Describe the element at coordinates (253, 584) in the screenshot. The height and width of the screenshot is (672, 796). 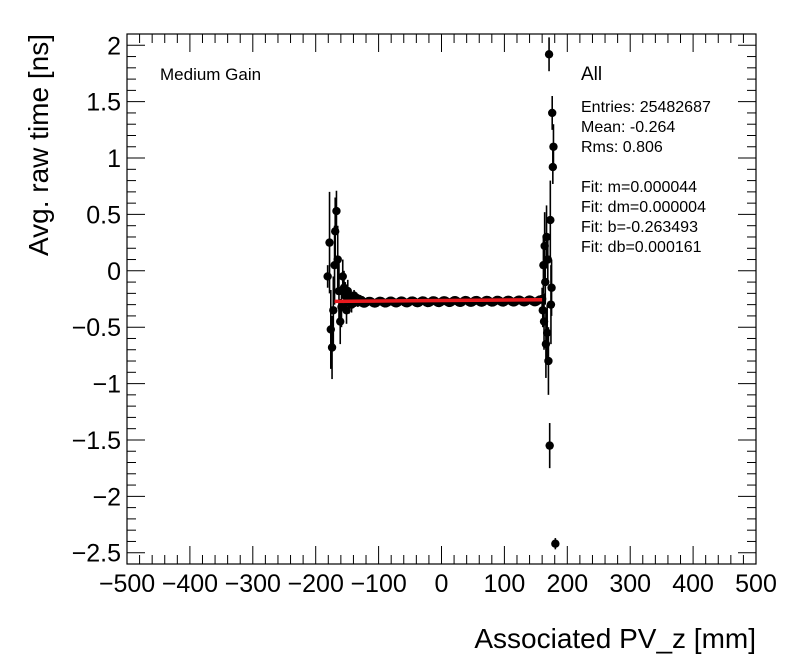
I see `x-tick-label: −300` at that location.